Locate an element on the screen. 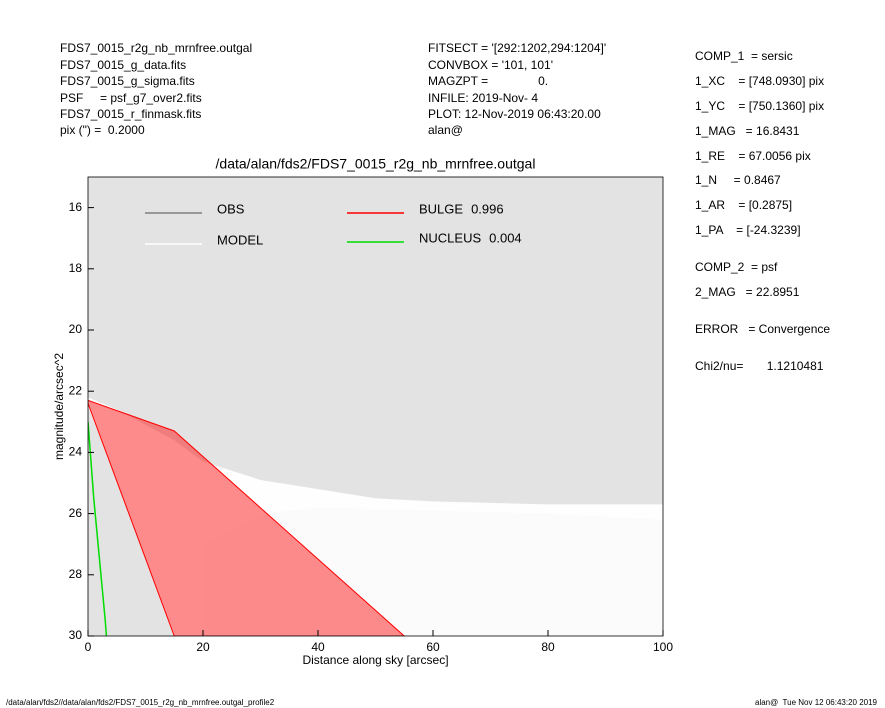  x-tick-label: 20 is located at coordinates (203, 647).